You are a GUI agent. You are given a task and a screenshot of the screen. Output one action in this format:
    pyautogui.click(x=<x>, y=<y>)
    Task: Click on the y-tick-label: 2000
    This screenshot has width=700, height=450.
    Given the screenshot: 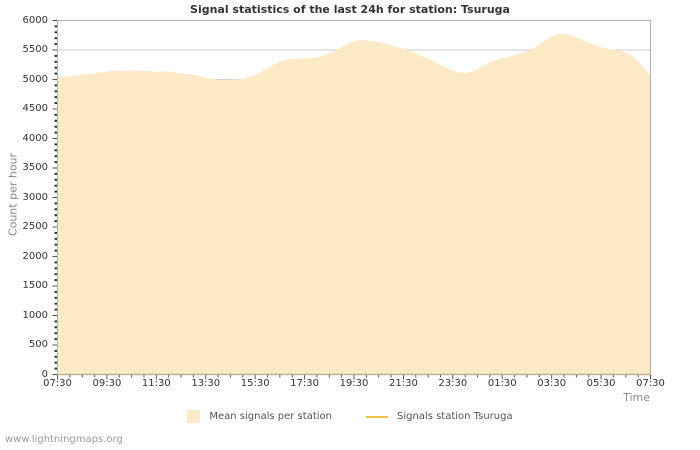 What is the action you would take?
    pyautogui.click(x=35, y=256)
    